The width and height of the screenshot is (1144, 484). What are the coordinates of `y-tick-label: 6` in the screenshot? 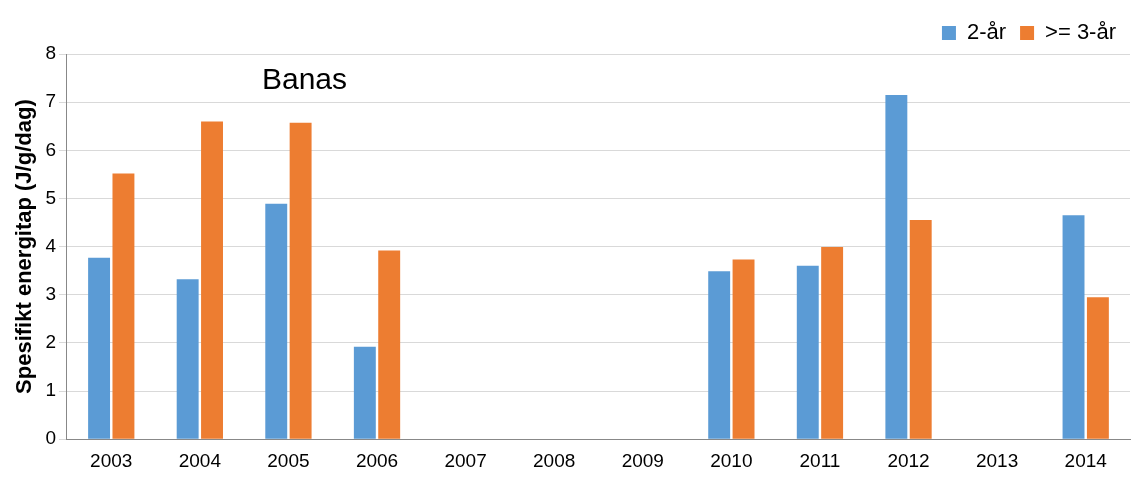 It's located at (50, 149).